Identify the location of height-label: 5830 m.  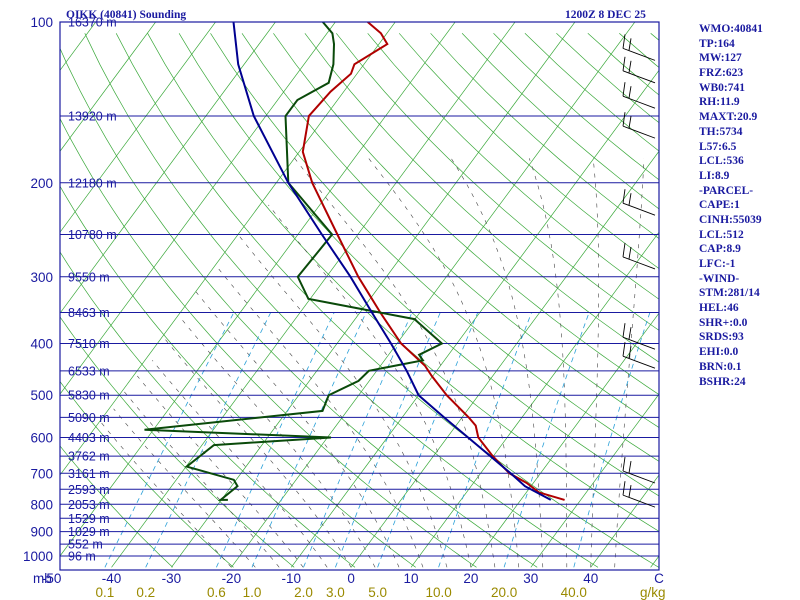
(89, 396).